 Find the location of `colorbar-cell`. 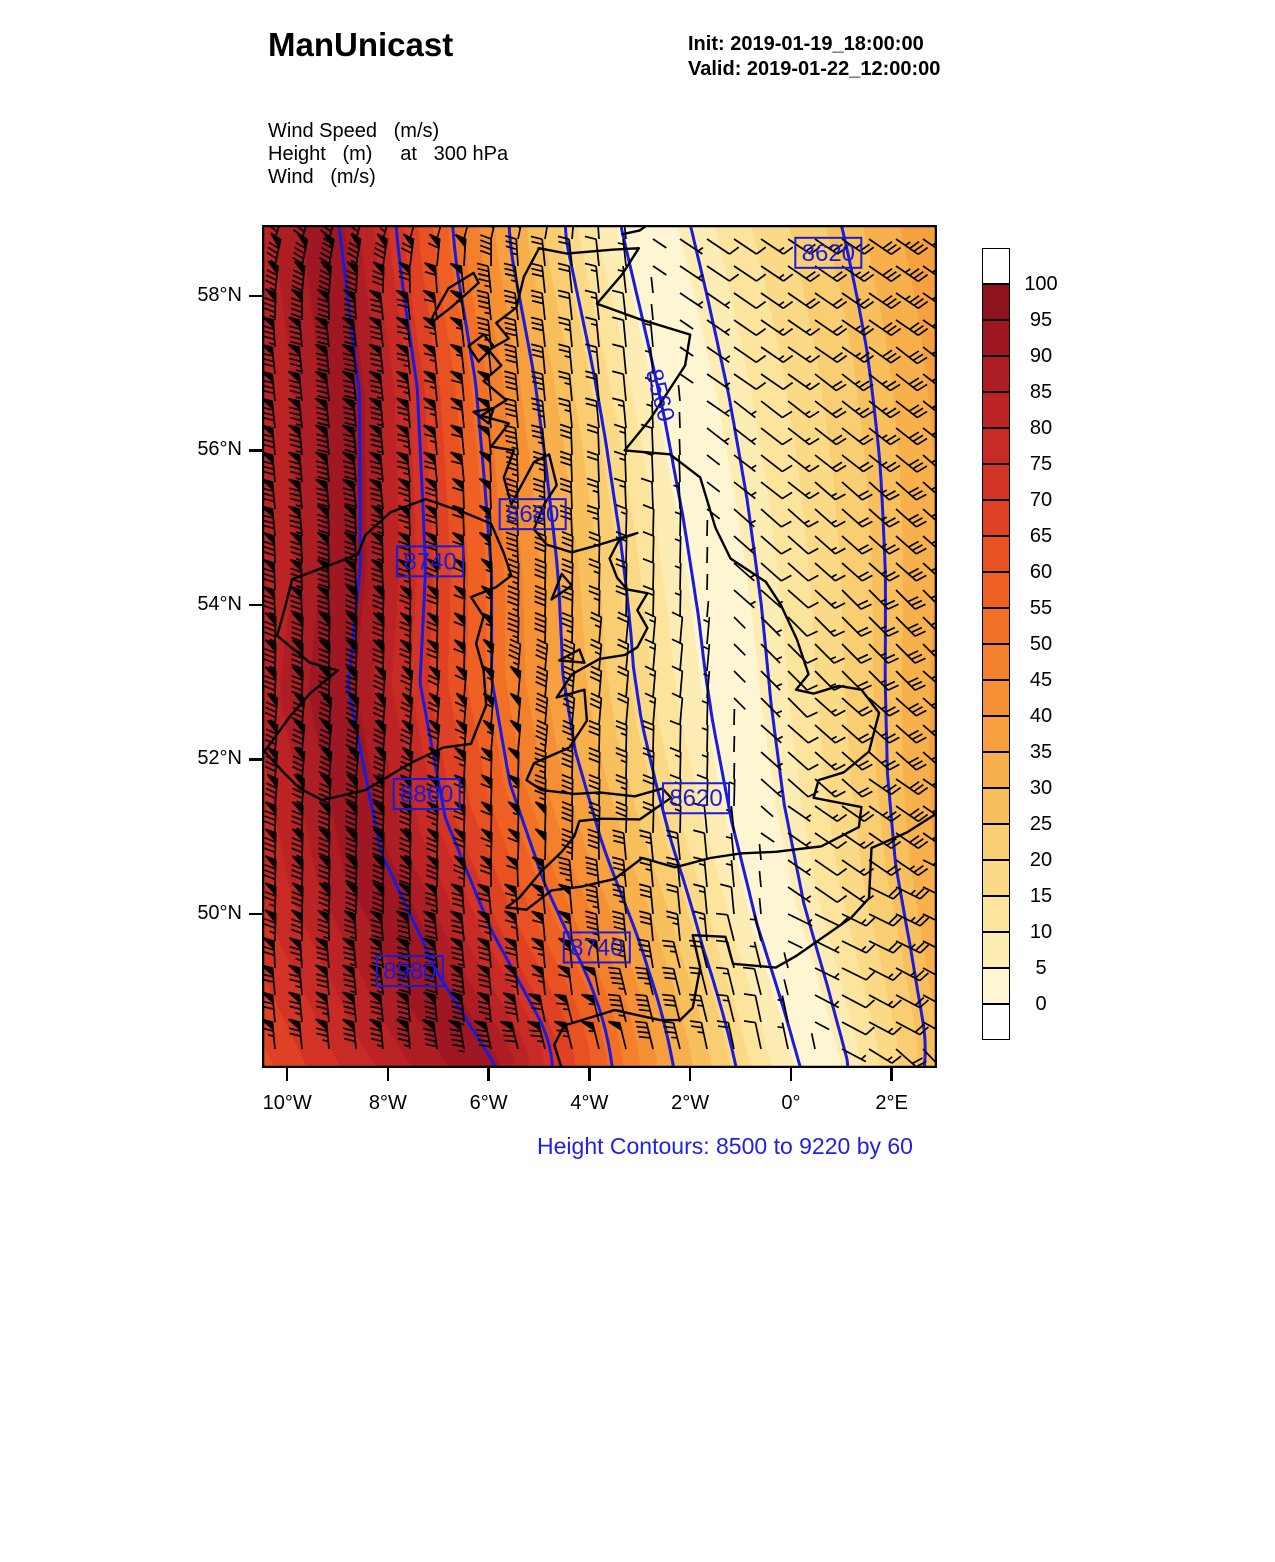

colorbar-cell is located at coordinates (996, 410).